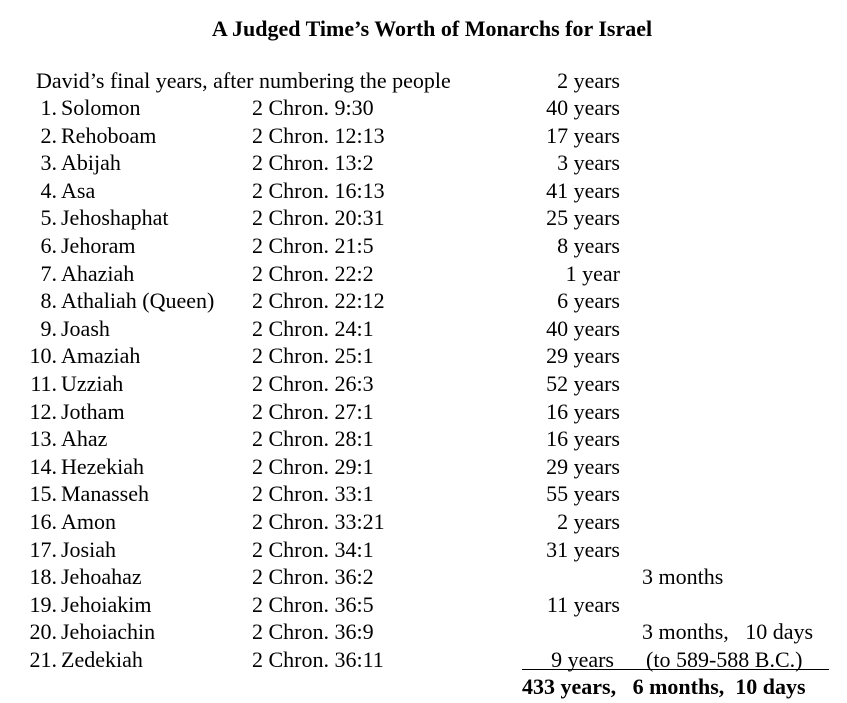 The height and width of the screenshot is (703, 847). What do you see at coordinates (43, 411) in the screenshot?
I see `monarch-number: 12.` at bounding box center [43, 411].